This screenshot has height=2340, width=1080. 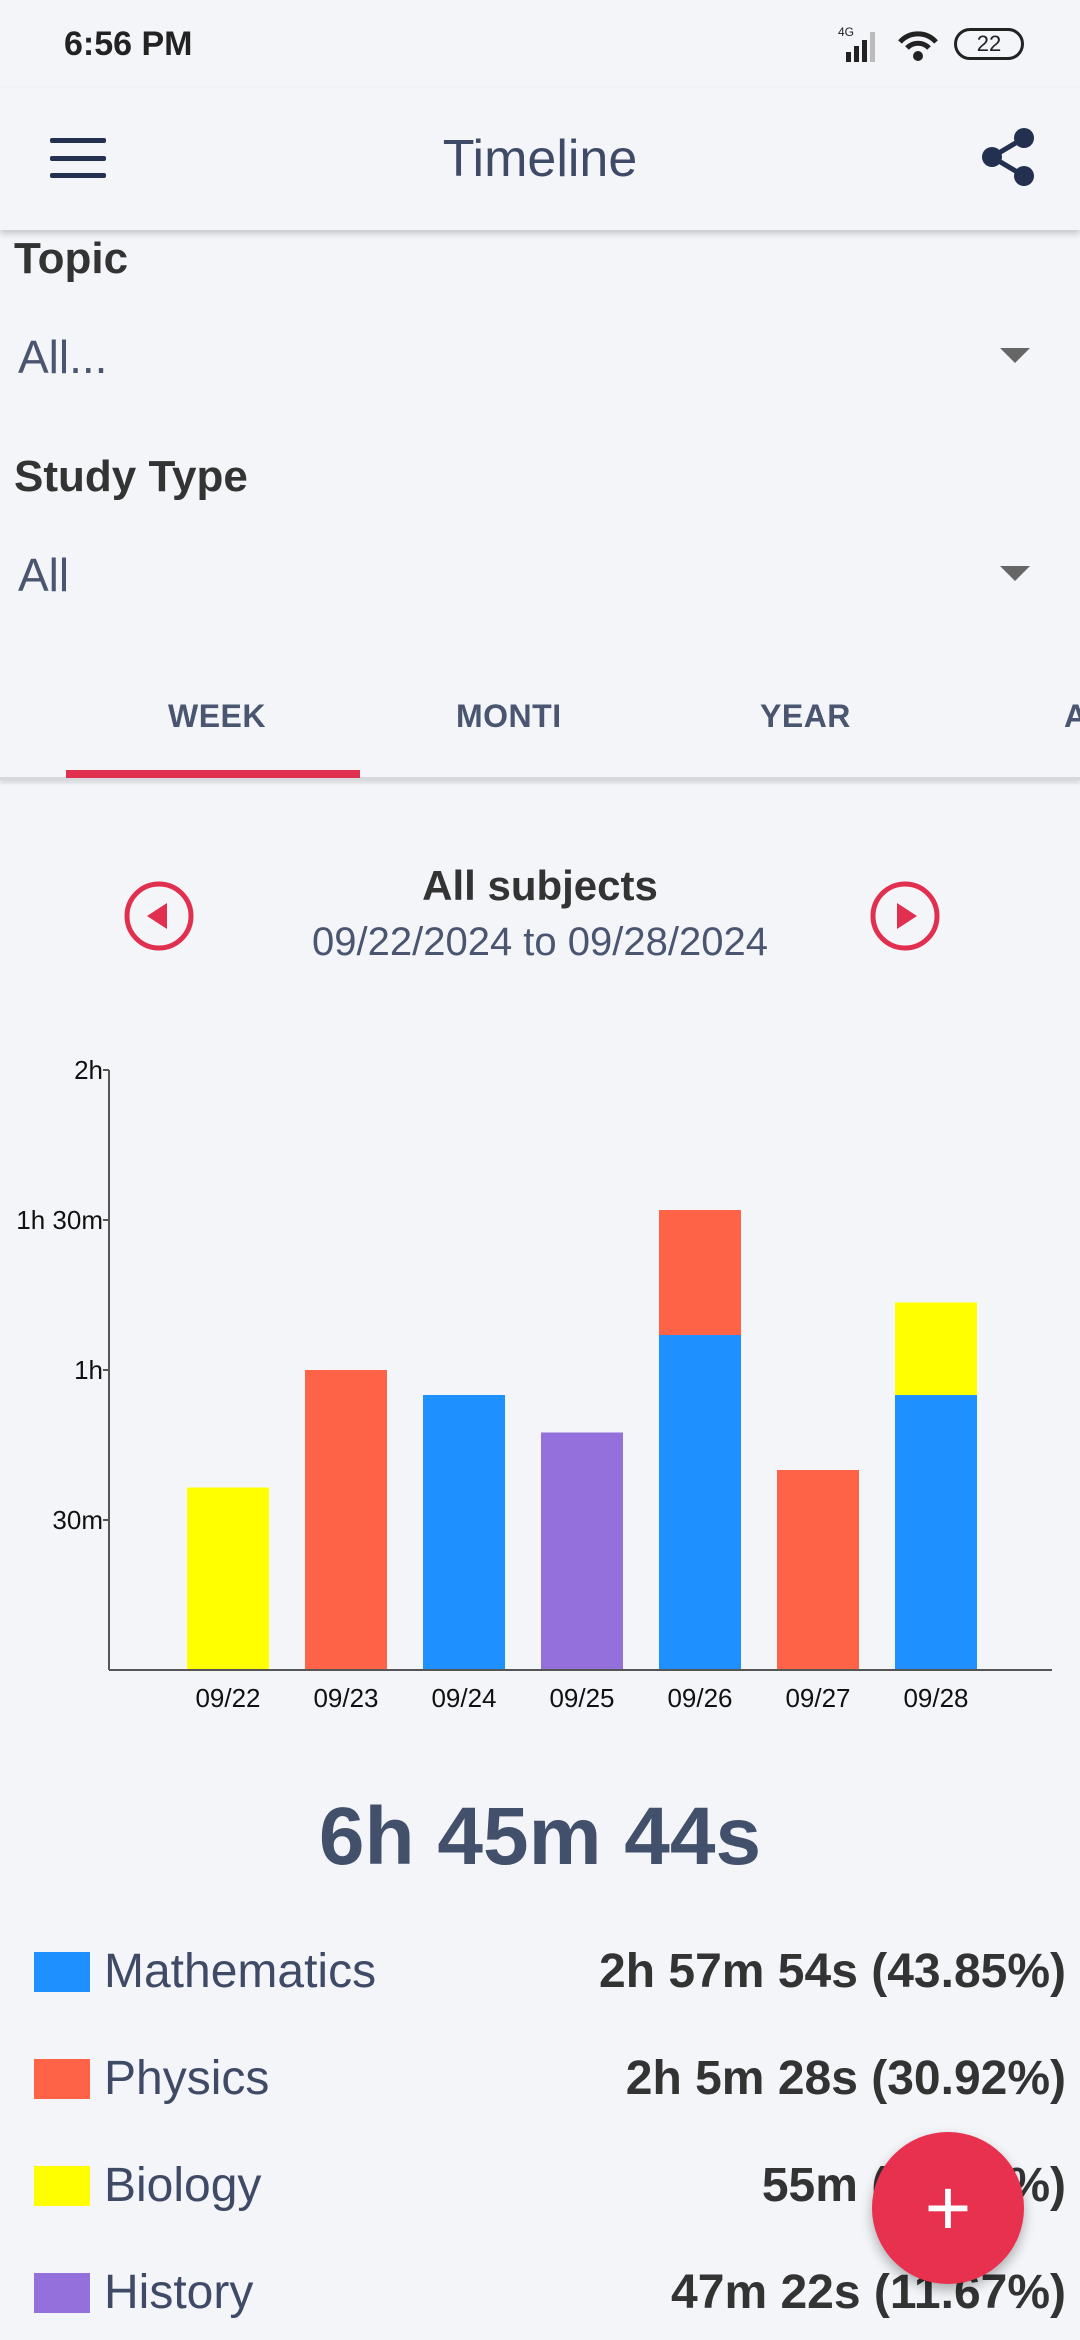 What do you see at coordinates (936, 1532) in the screenshot?
I see `bar-09-28-mathematics` at bounding box center [936, 1532].